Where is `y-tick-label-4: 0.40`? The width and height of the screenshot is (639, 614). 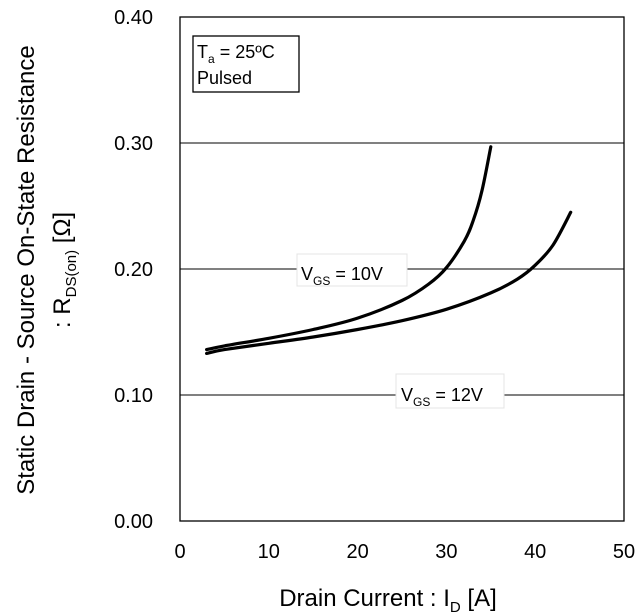 y-tick-label-4: 0.40 is located at coordinates (133, 18).